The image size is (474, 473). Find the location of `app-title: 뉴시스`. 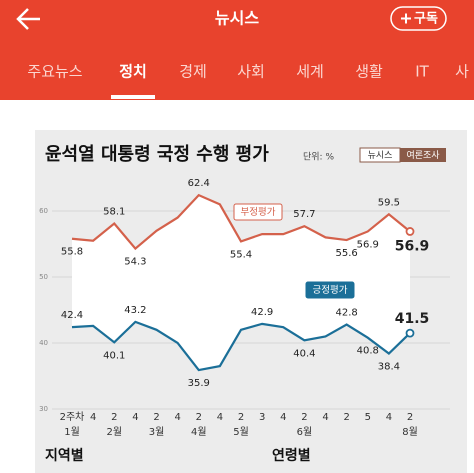

app-title: 뉴시스 is located at coordinates (237, 18).